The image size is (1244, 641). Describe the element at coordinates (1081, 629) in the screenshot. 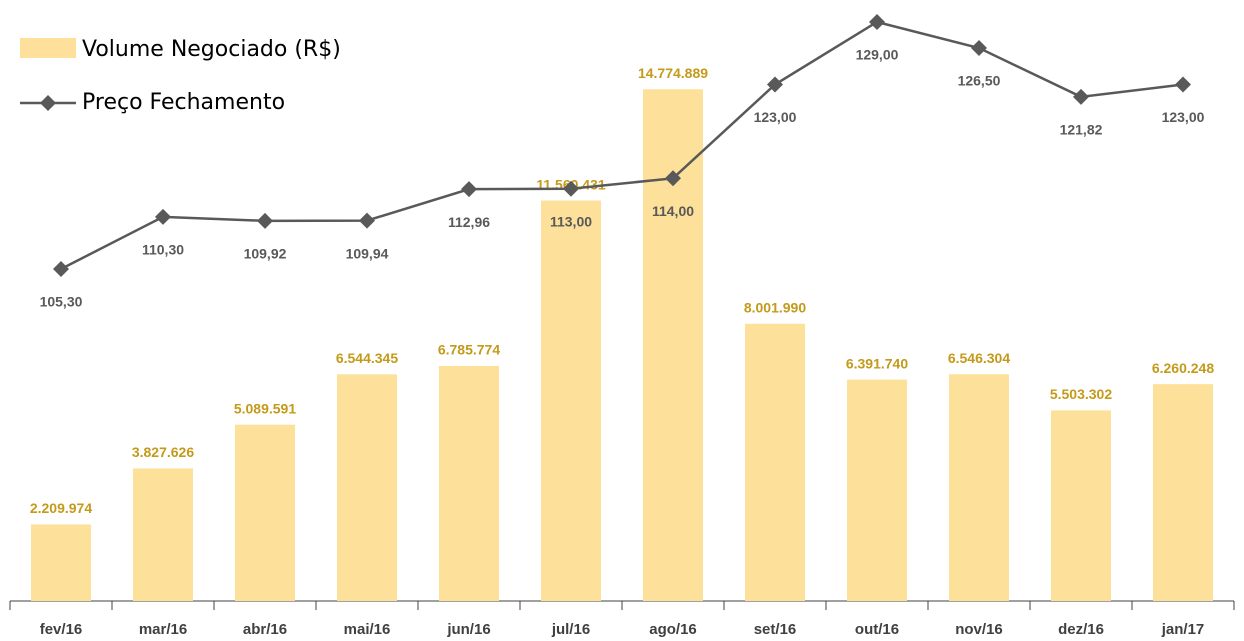

I see `x-tick-label: dez/16` at that location.